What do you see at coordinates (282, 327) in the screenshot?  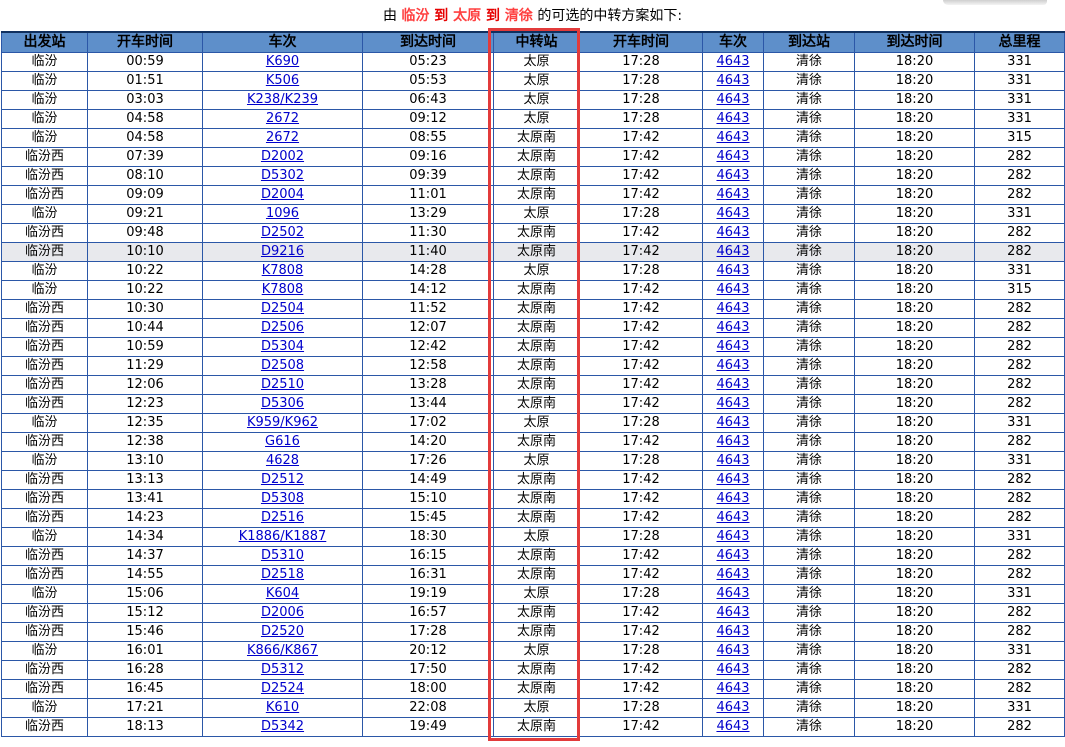 I see `train-link: D2506` at bounding box center [282, 327].